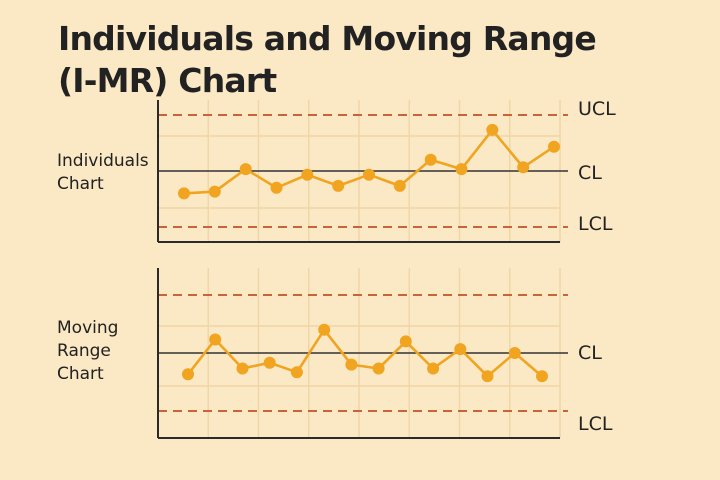 The width and height of the screenshot is (720, 480). What do you see at coordinates (80, 374) in the screenshot?
I see `moving-range-label-line-3: Chart` at bounding box center [80, 374].